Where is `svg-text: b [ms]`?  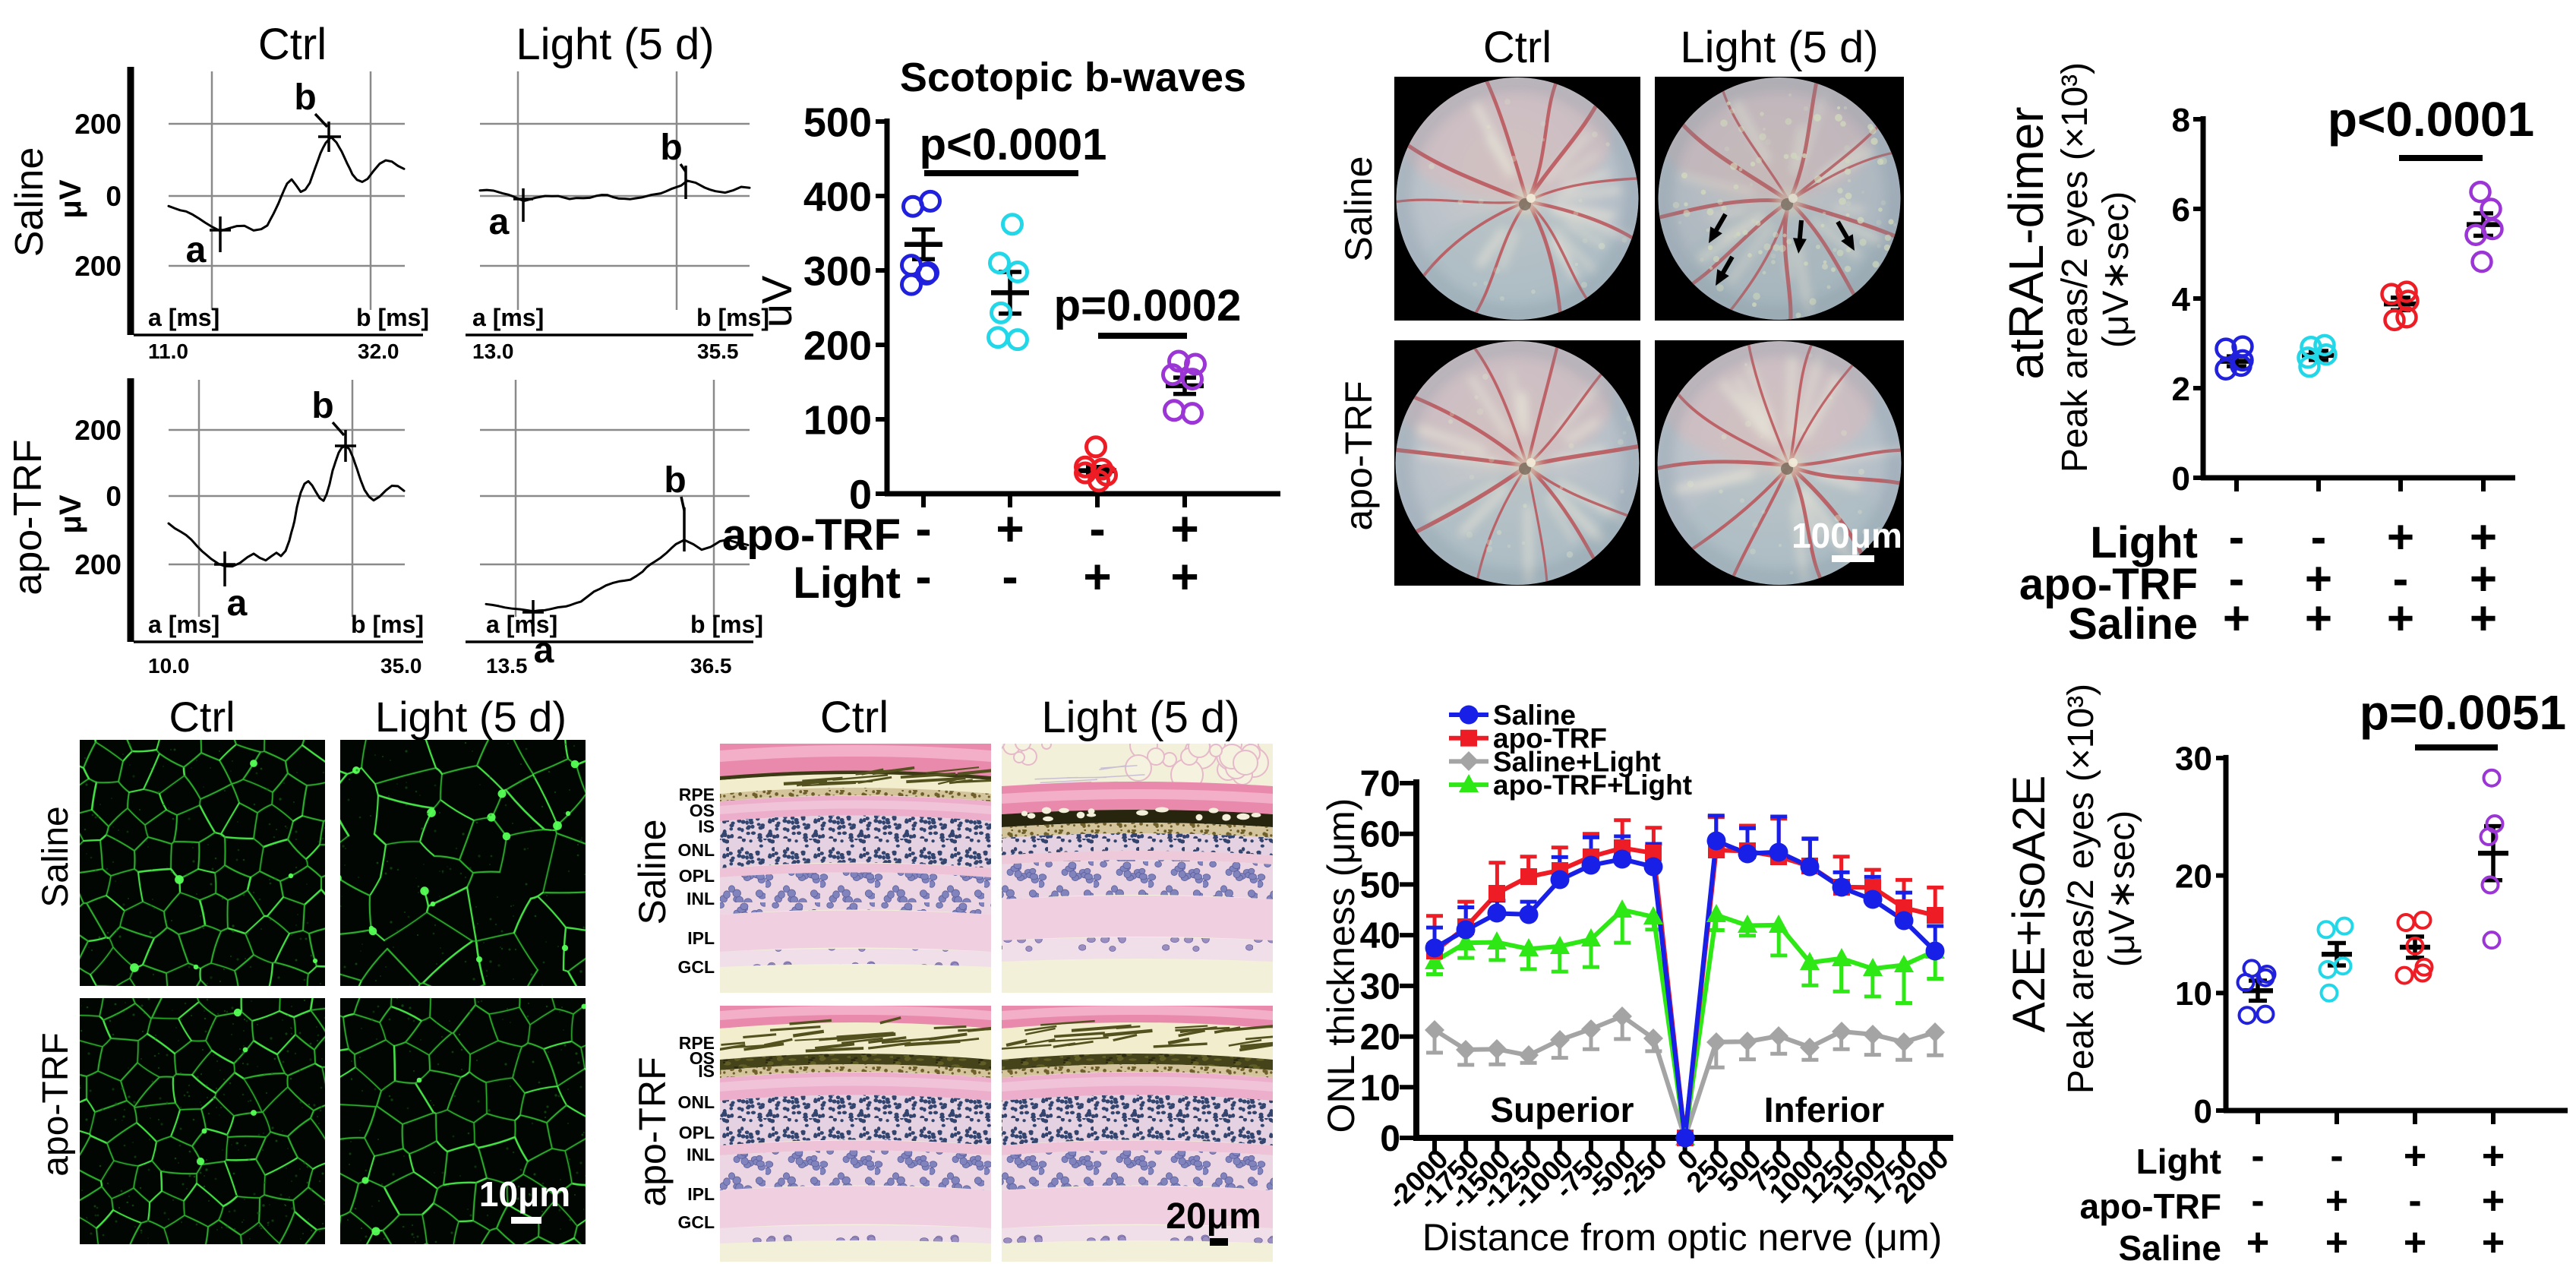
svg-text: b [ms] is located at coordinates (387, 625).